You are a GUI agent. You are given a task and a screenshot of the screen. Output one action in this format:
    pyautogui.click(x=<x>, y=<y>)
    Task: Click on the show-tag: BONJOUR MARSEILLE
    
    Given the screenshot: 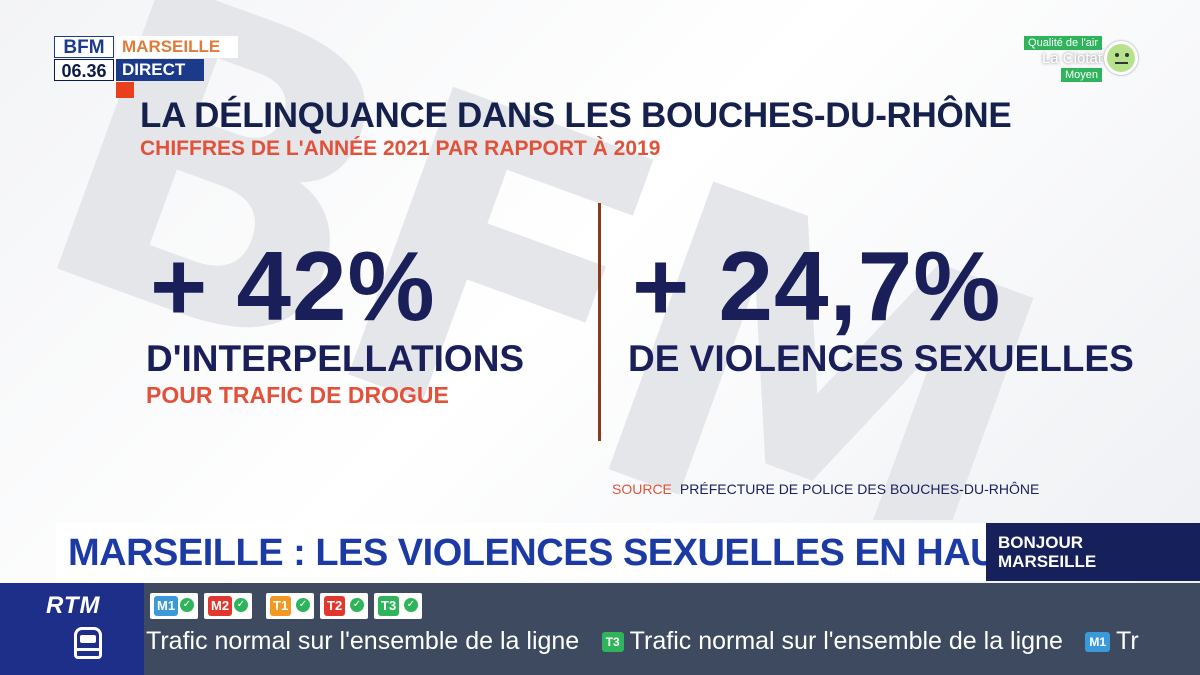 What is the action you would take?
    pyautogui.click(x=1093, y=552)
    